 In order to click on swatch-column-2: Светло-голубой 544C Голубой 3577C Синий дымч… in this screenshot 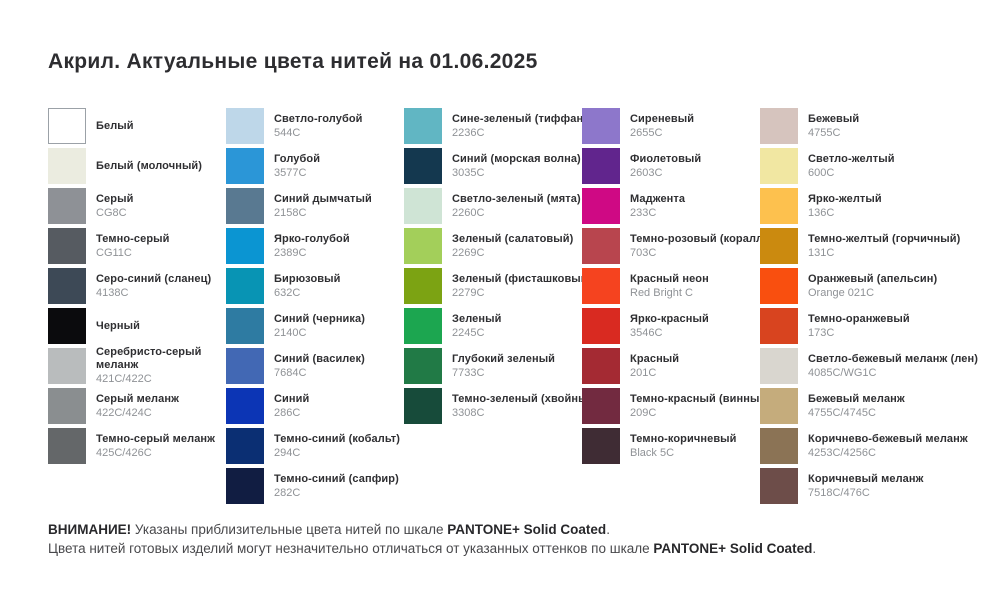, I will do `click(315, 308)`.